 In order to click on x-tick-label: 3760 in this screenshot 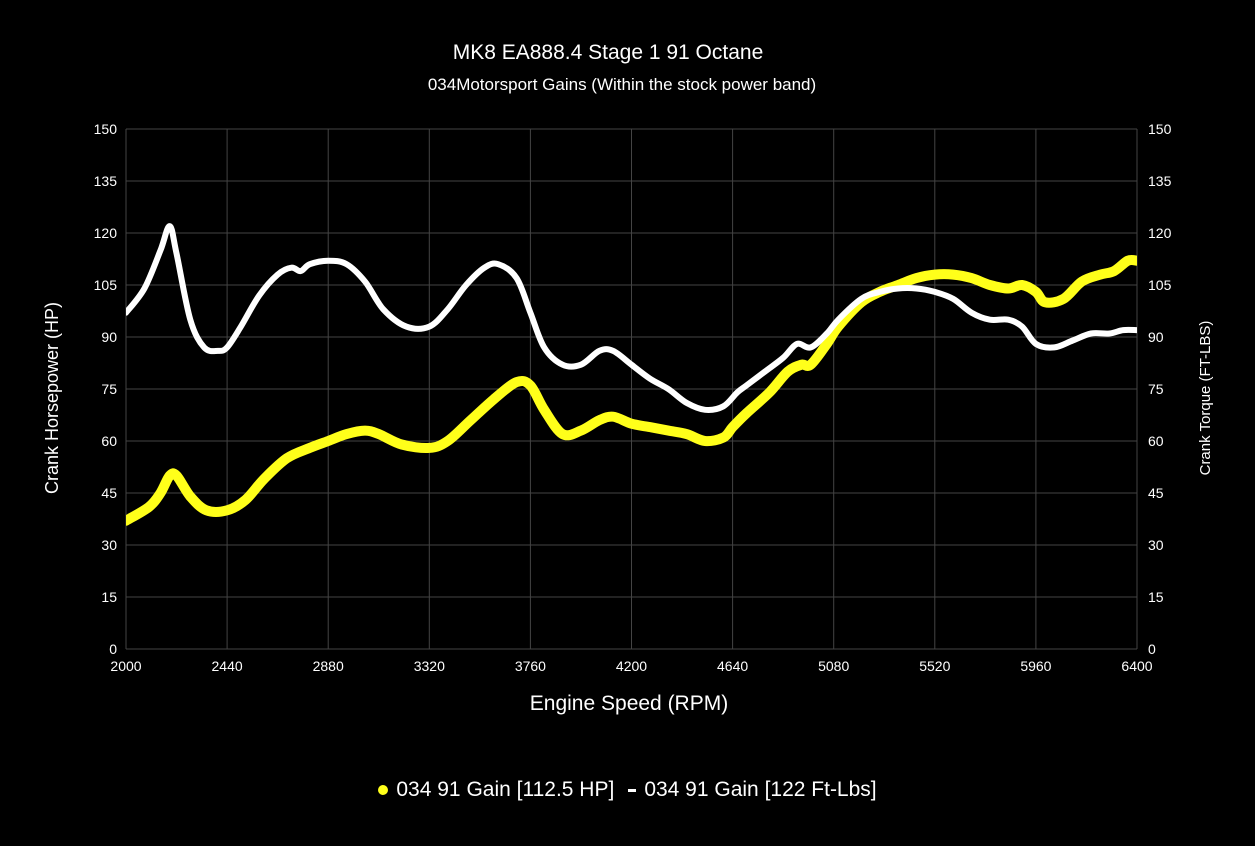, I will do `click(530, 666)`.